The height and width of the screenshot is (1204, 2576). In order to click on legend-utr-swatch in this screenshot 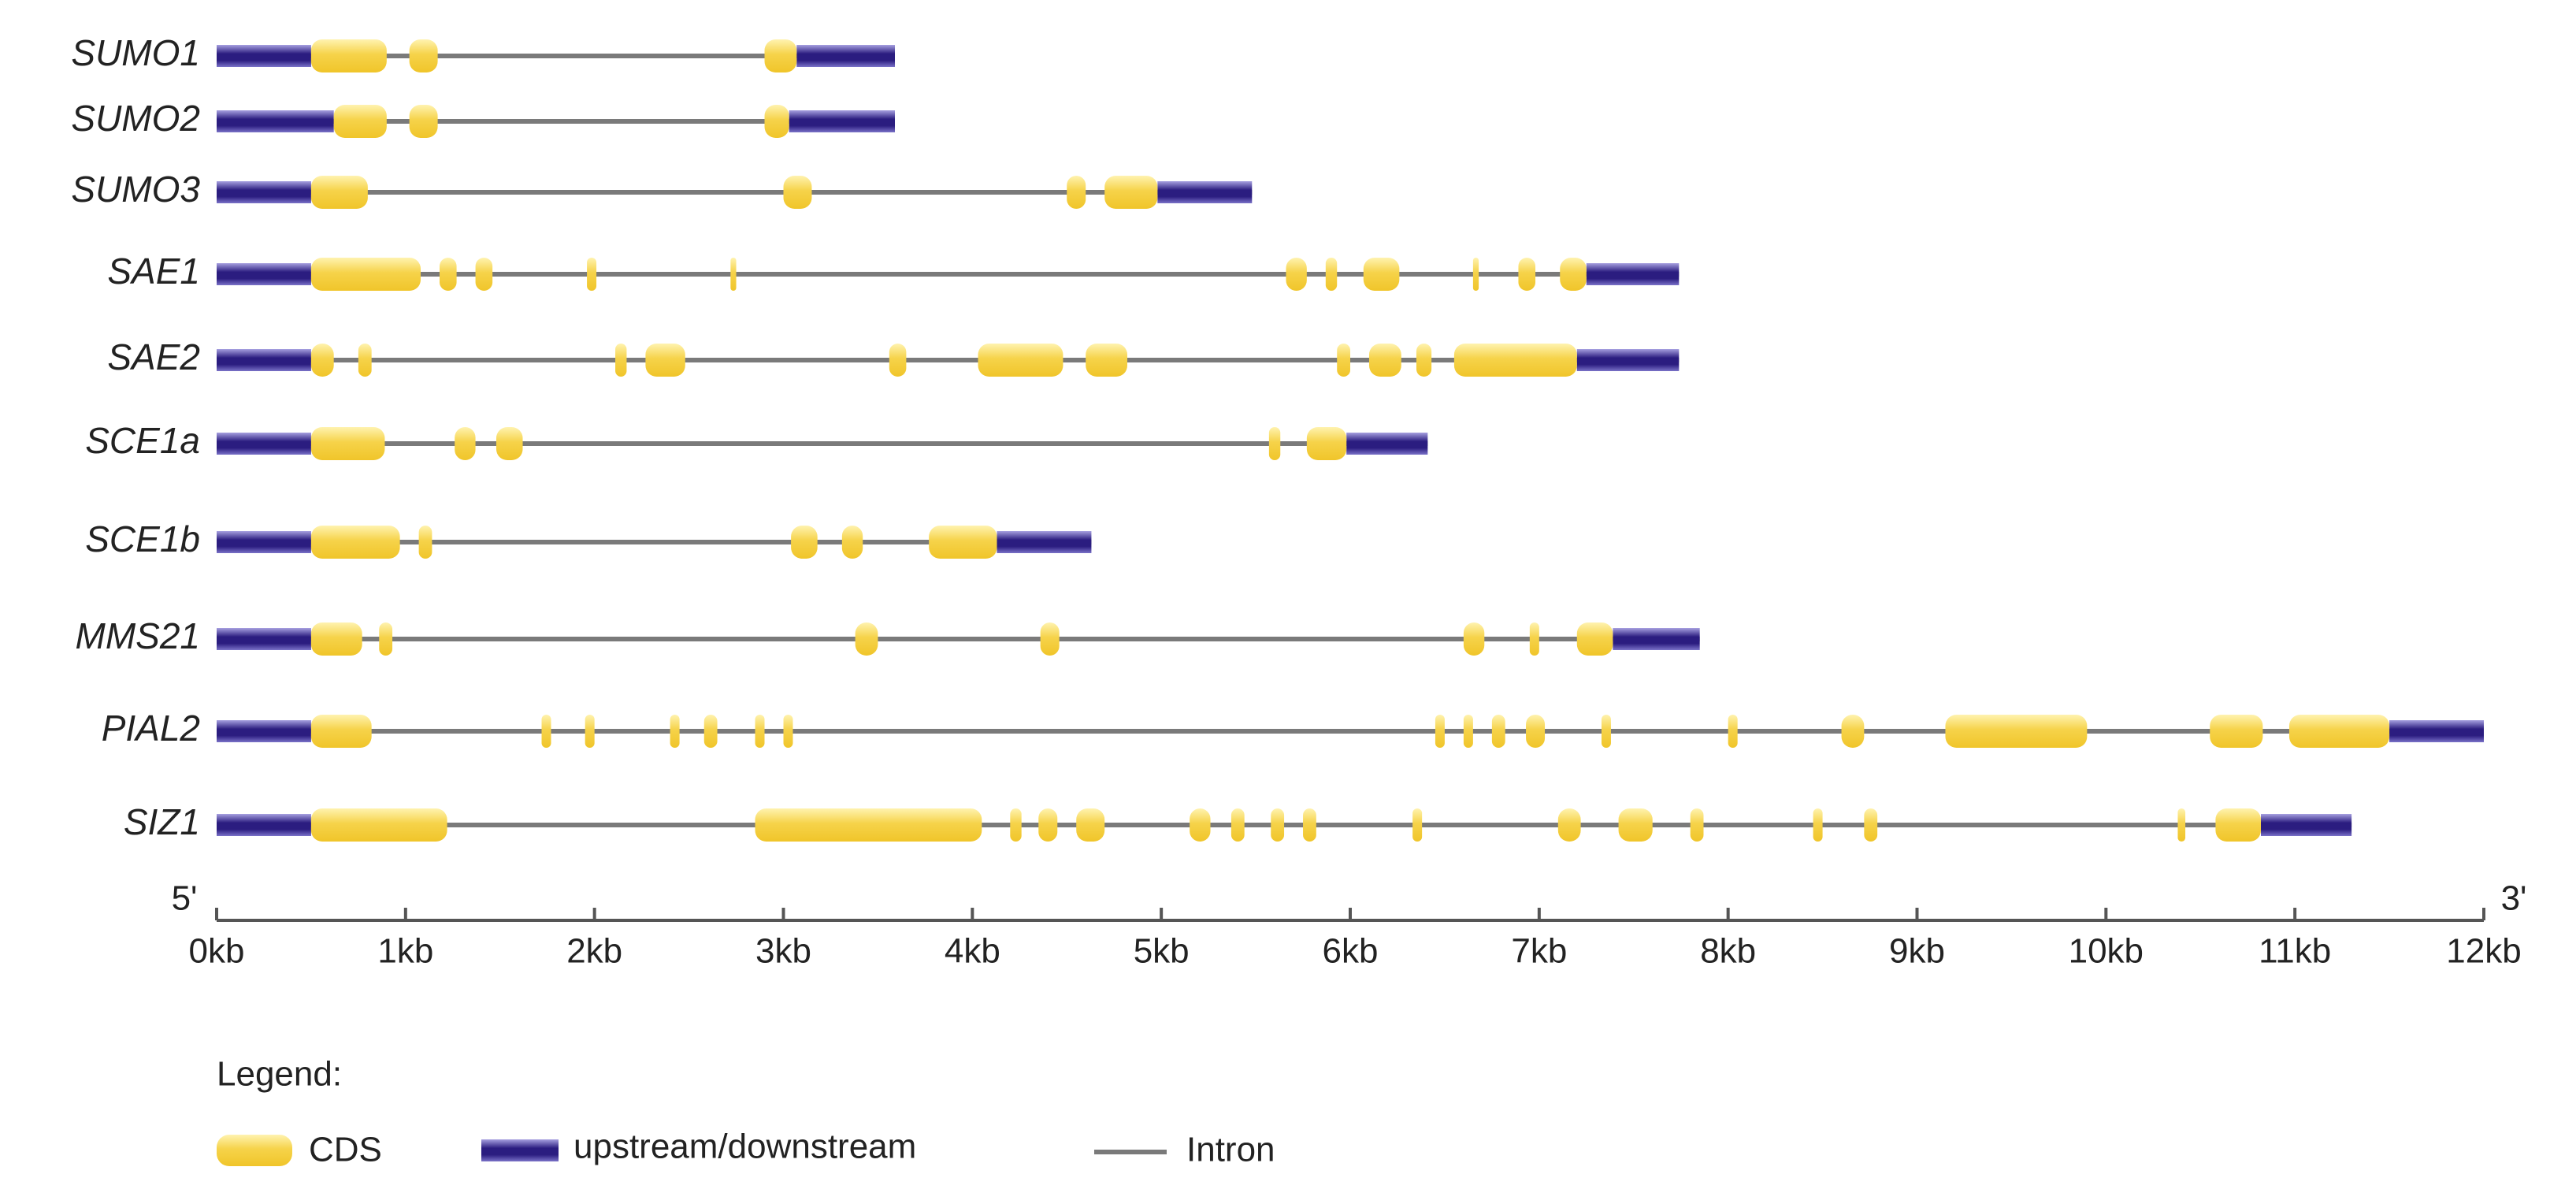, I will do `click(520, 1150)`.